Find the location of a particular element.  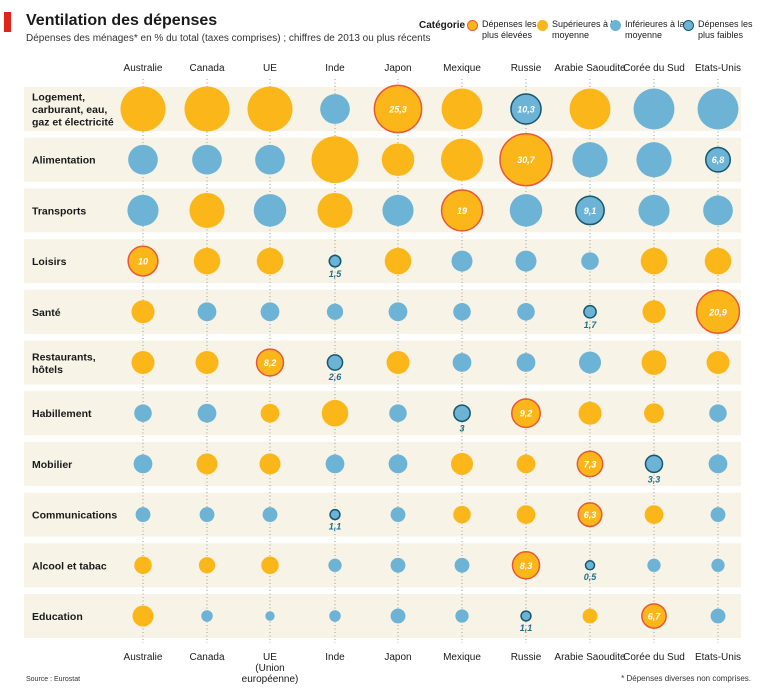

bubble-value-label: 25,3 is located at coordinates (397, 110).